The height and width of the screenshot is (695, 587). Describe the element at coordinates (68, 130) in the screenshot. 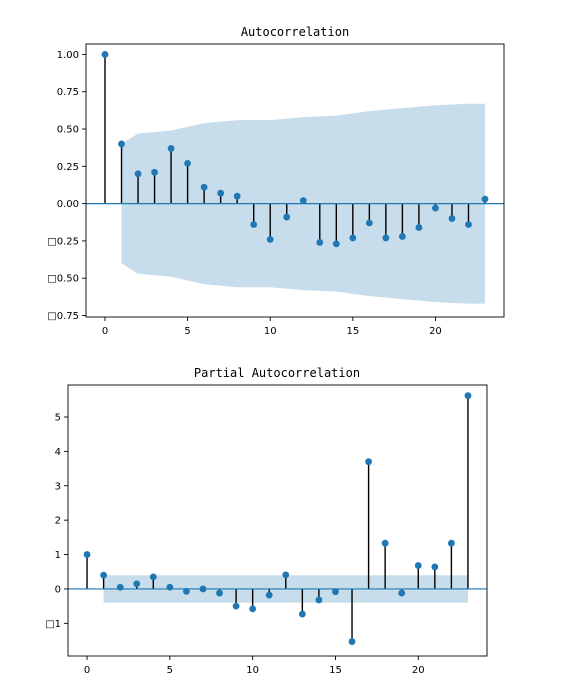

I see `y-tick-label: 0.50` at that location.